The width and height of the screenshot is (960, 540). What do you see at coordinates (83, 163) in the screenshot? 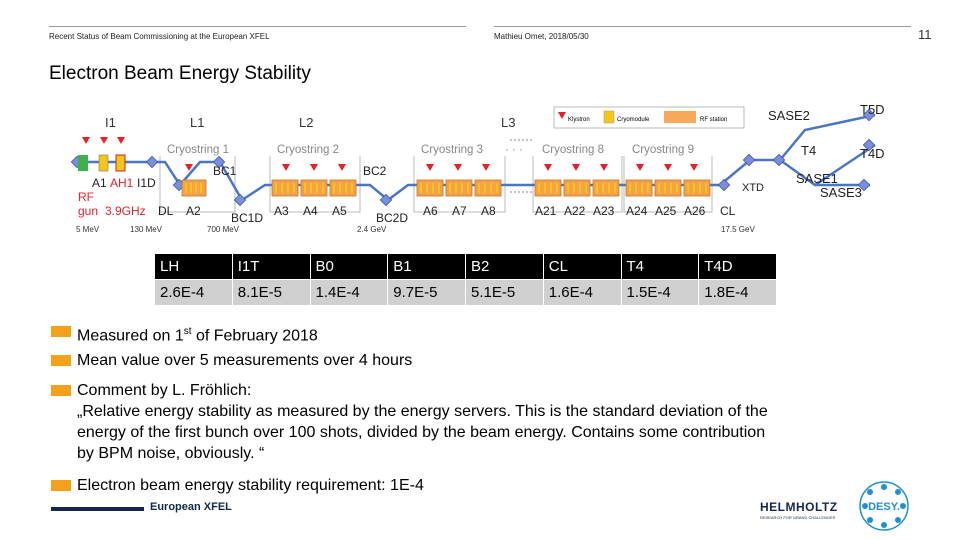
I see `rf-gun` at bounding box center [83, 163].